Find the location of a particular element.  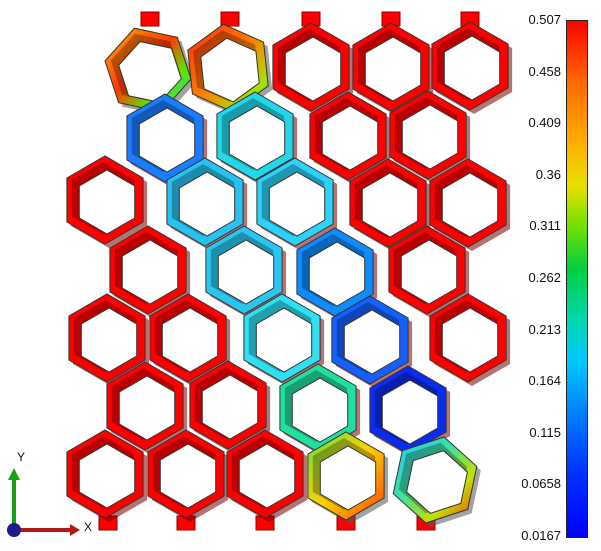

x-axis-arrow is located at coordinates (75, 530).